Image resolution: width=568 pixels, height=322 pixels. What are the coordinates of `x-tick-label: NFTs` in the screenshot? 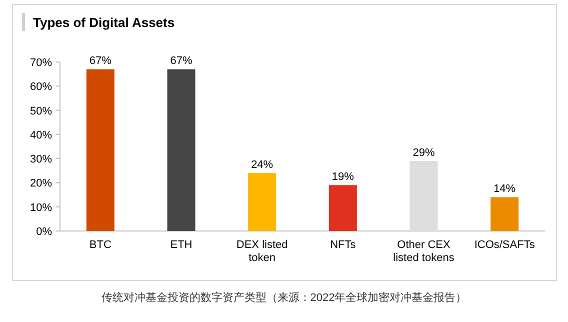 It's located at (343, 245).